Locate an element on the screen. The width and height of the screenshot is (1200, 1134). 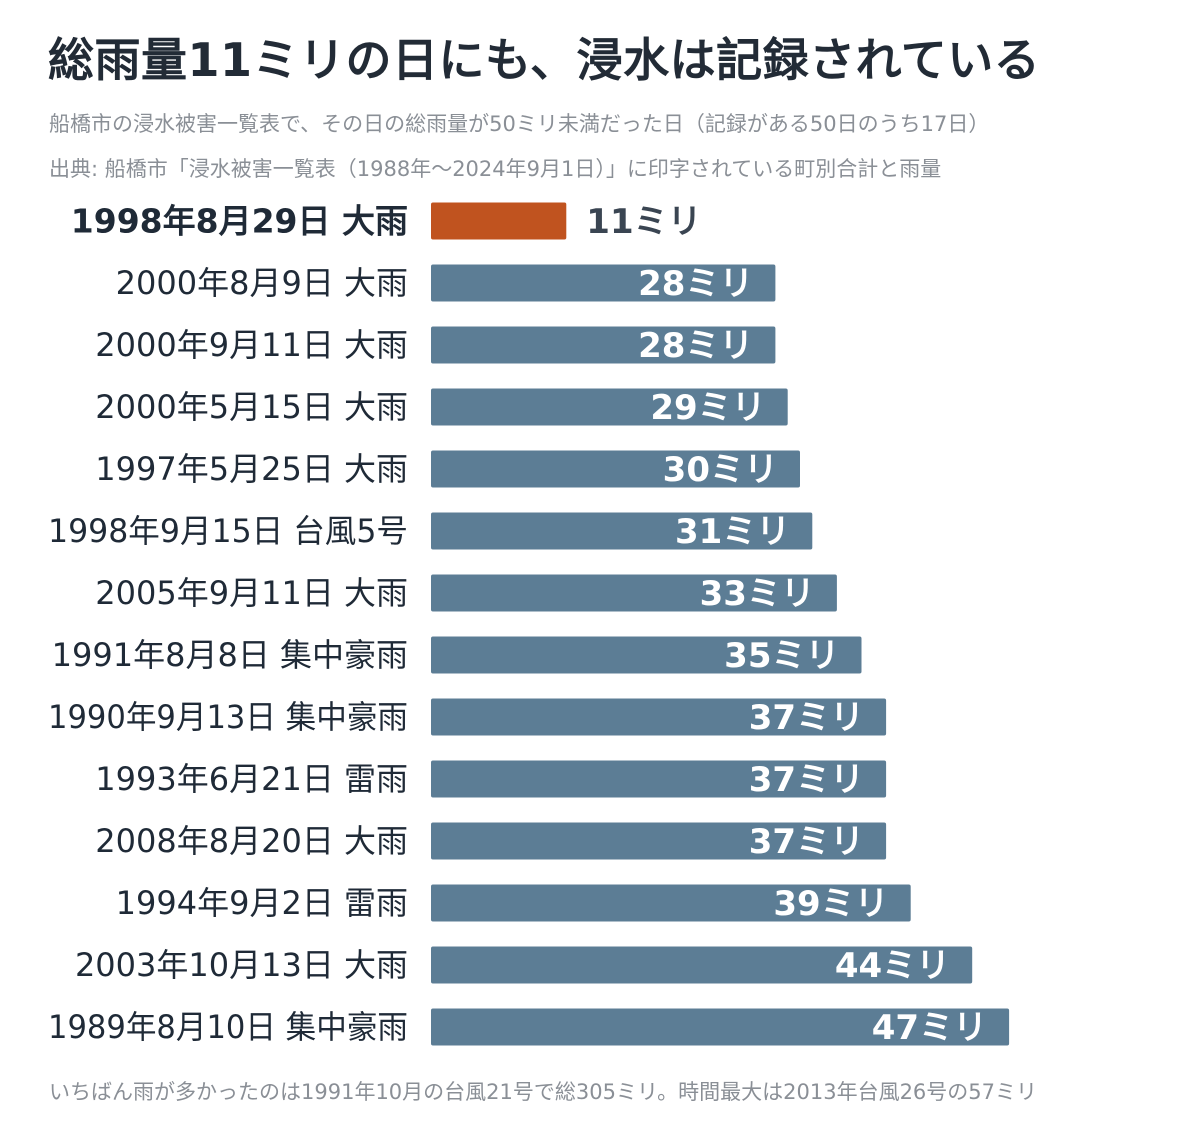
category-label: 1998年8月29日 大雨 is located at coordinates (239, 221).